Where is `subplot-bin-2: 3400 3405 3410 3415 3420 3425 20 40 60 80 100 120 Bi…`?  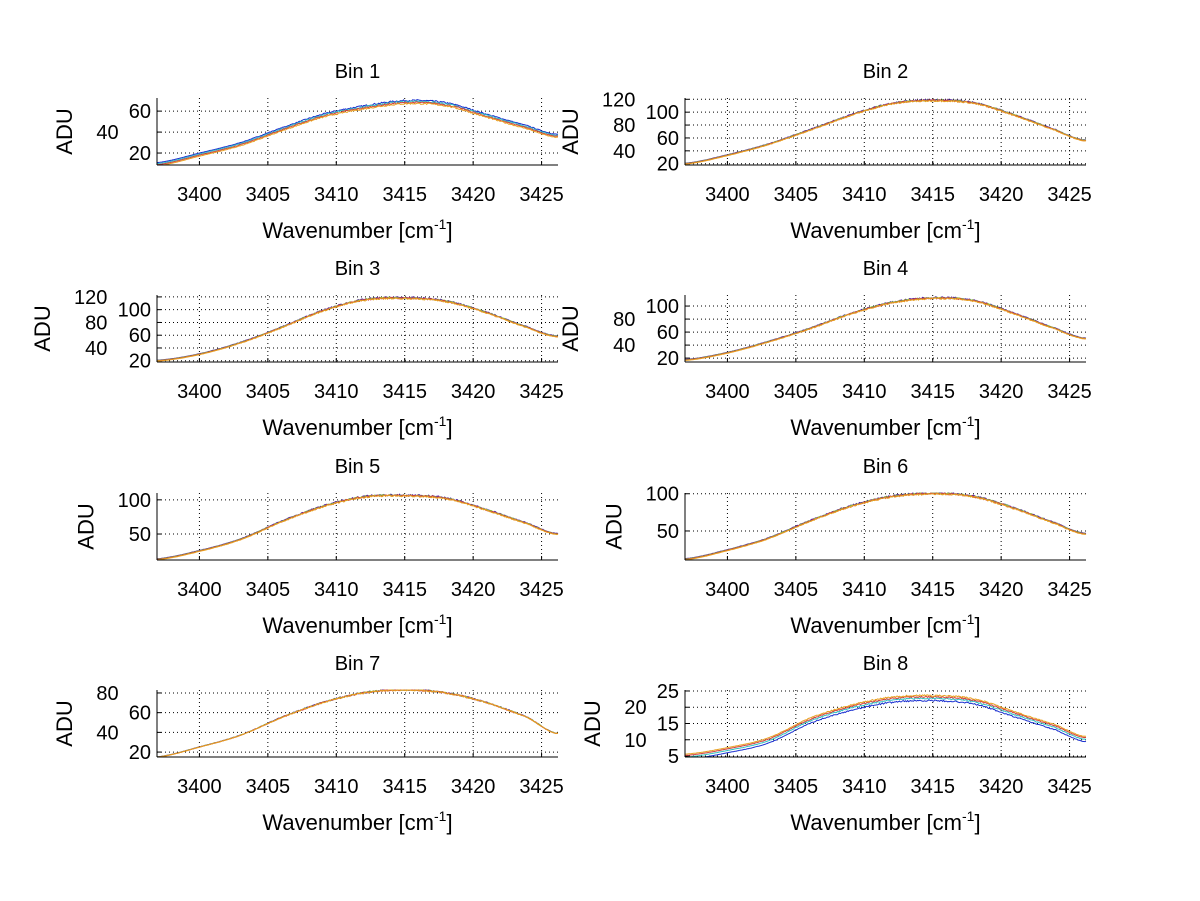 subplot-bin-2: 3400 3405 3410 3415 3420 3425 20 40 60 80 100 120 Bi… is located at coordinates (825, 152).